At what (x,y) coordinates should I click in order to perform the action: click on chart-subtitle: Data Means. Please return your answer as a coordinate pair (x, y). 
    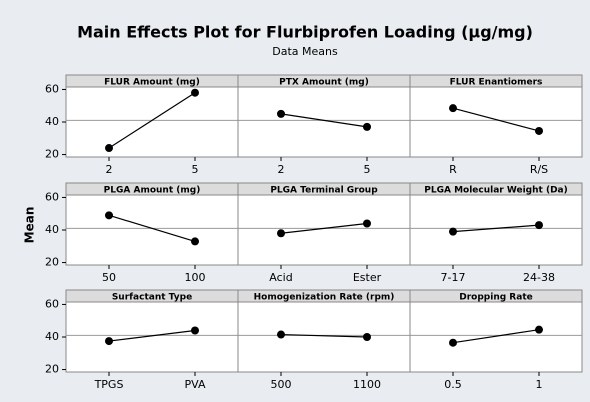
    Looking at the image, I should click on (305, 51).